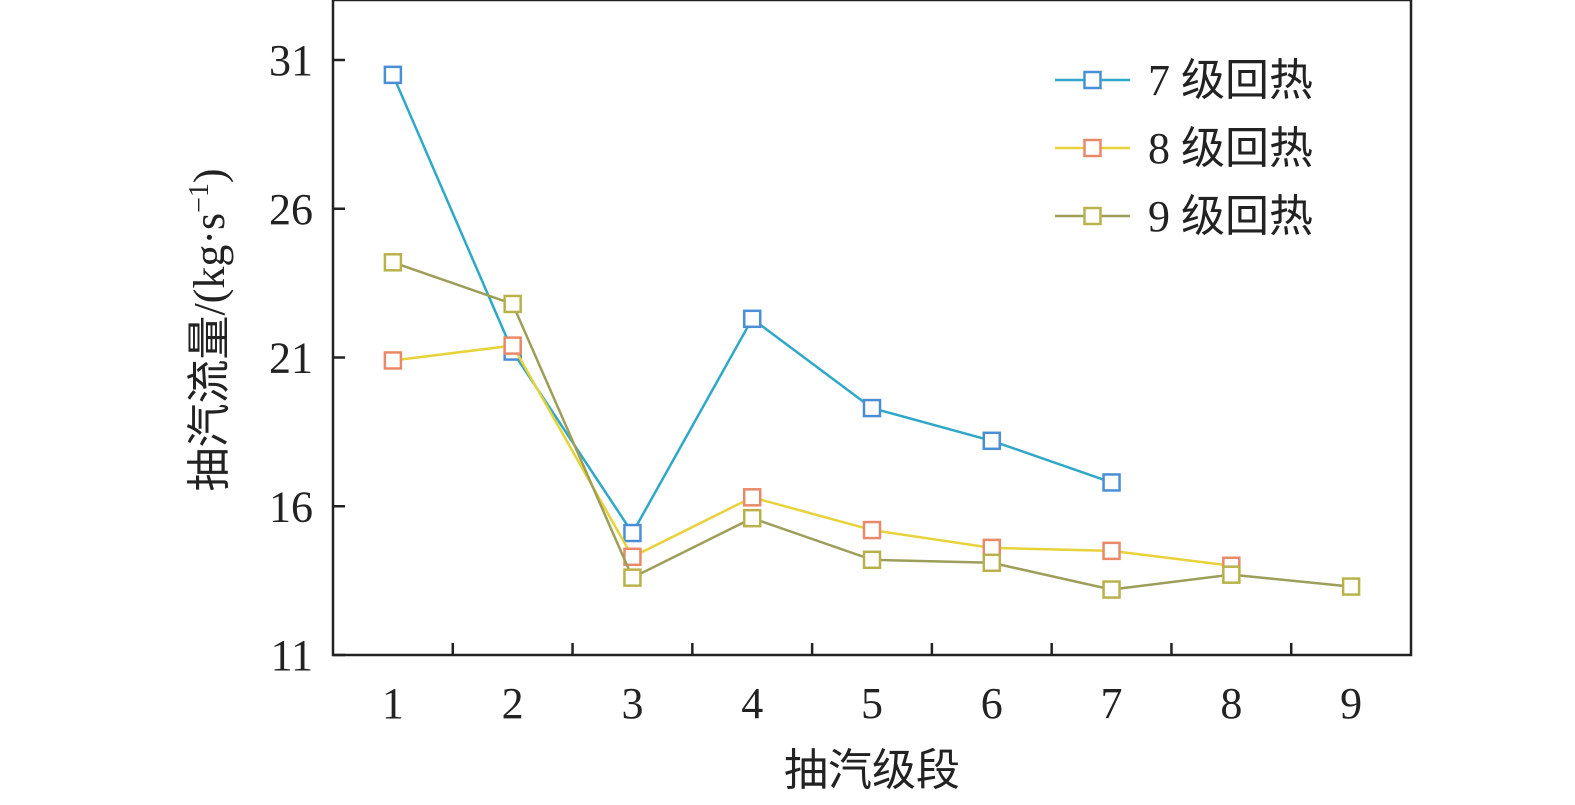  What do you see at coordinates (291, 60) in the screenshot?
I see `y-tick-label: 31` at bounding box center [291, 60].